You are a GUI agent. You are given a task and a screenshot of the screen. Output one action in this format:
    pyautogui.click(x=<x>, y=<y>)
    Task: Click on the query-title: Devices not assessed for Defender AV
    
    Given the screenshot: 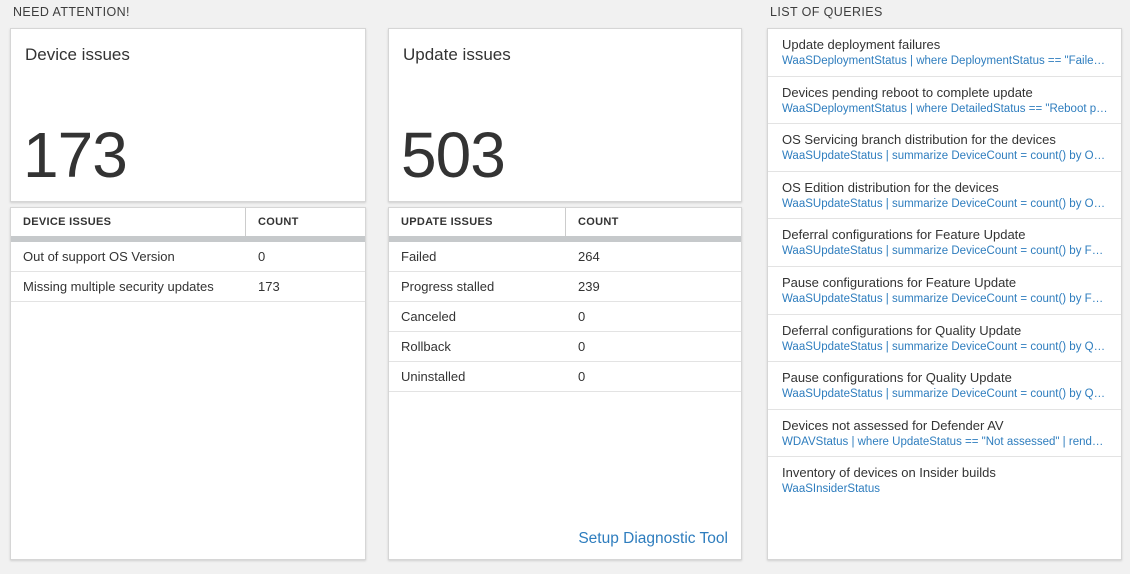 What is the action you would take?
    pyautogui.click(x=893, y=425)
    